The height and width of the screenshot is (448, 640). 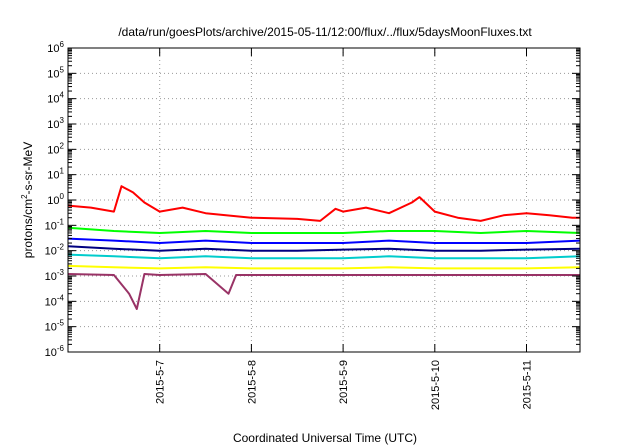 I want to click on y-tick-label: 10⁻³, so click(x=55, y=275).